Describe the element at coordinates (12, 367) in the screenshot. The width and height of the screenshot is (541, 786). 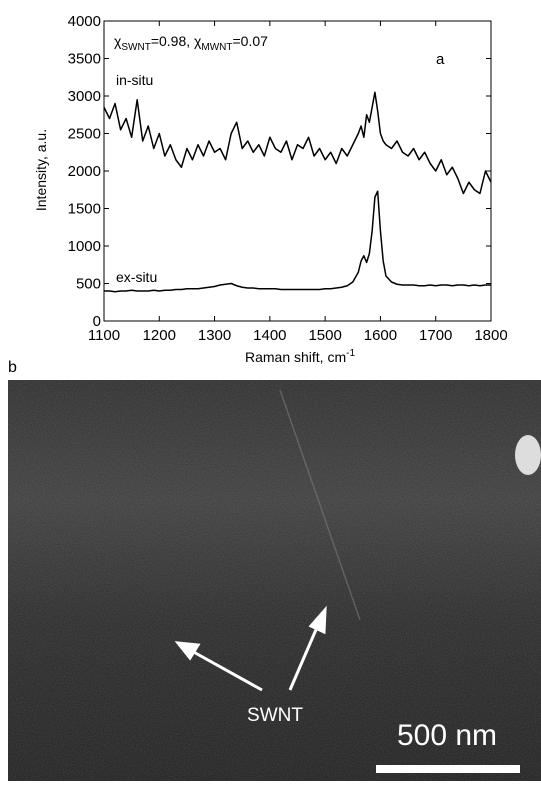
I see `panel-label: b` at that location.